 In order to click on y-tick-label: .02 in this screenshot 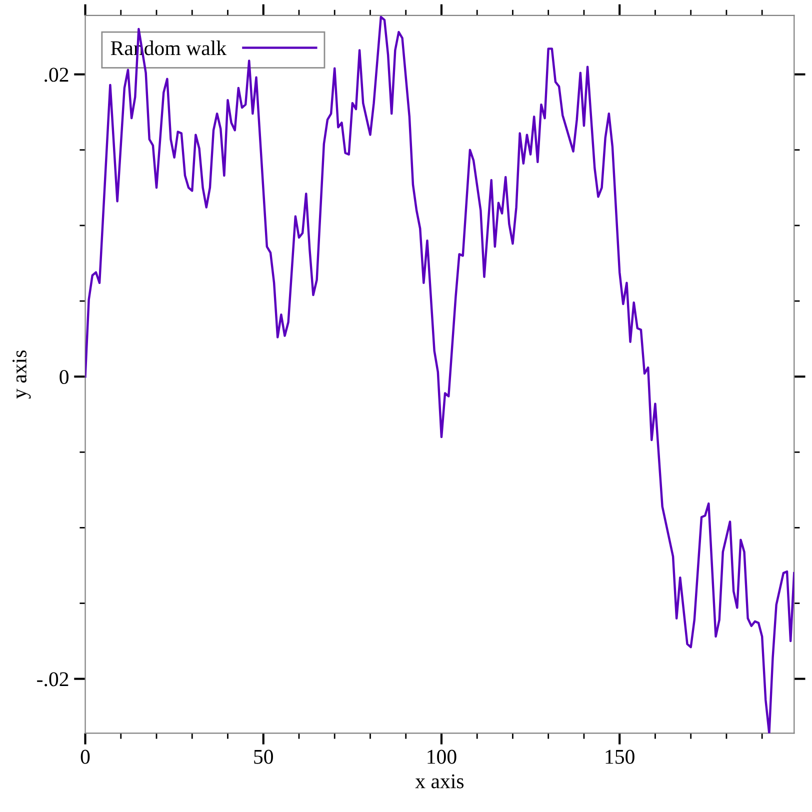, I will do `click(56, 75)`.